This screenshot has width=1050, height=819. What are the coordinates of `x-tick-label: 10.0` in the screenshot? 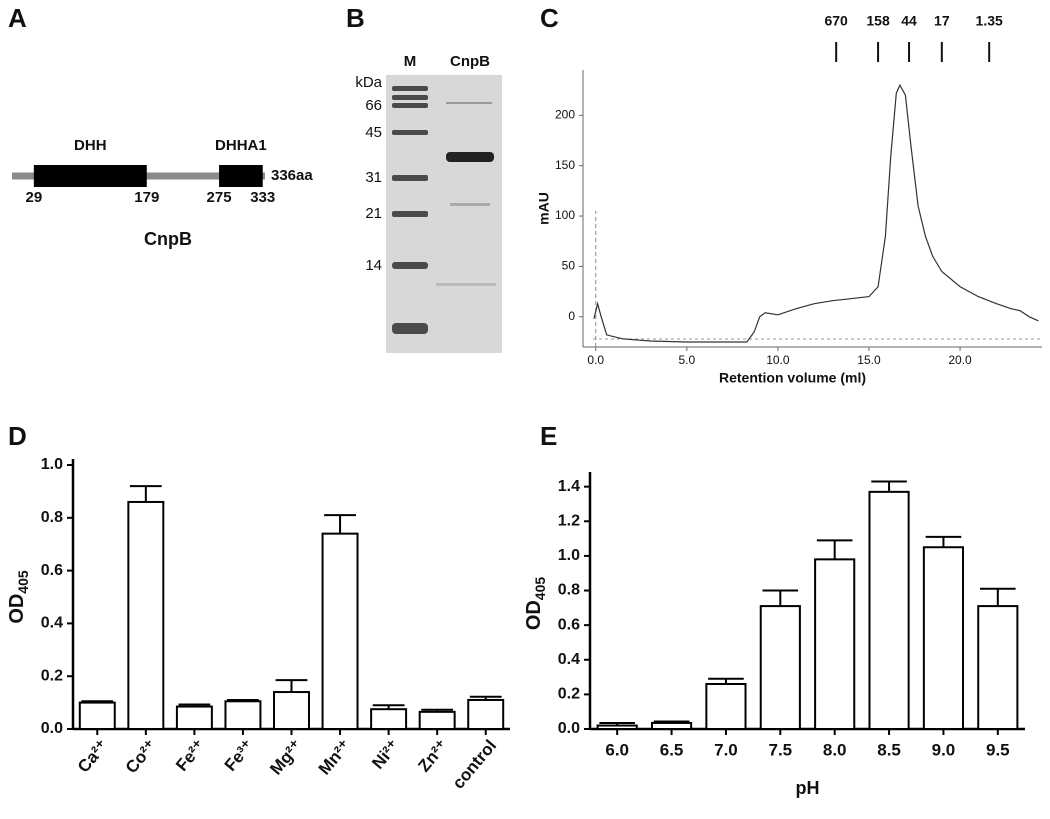 It's located at (778, 360).